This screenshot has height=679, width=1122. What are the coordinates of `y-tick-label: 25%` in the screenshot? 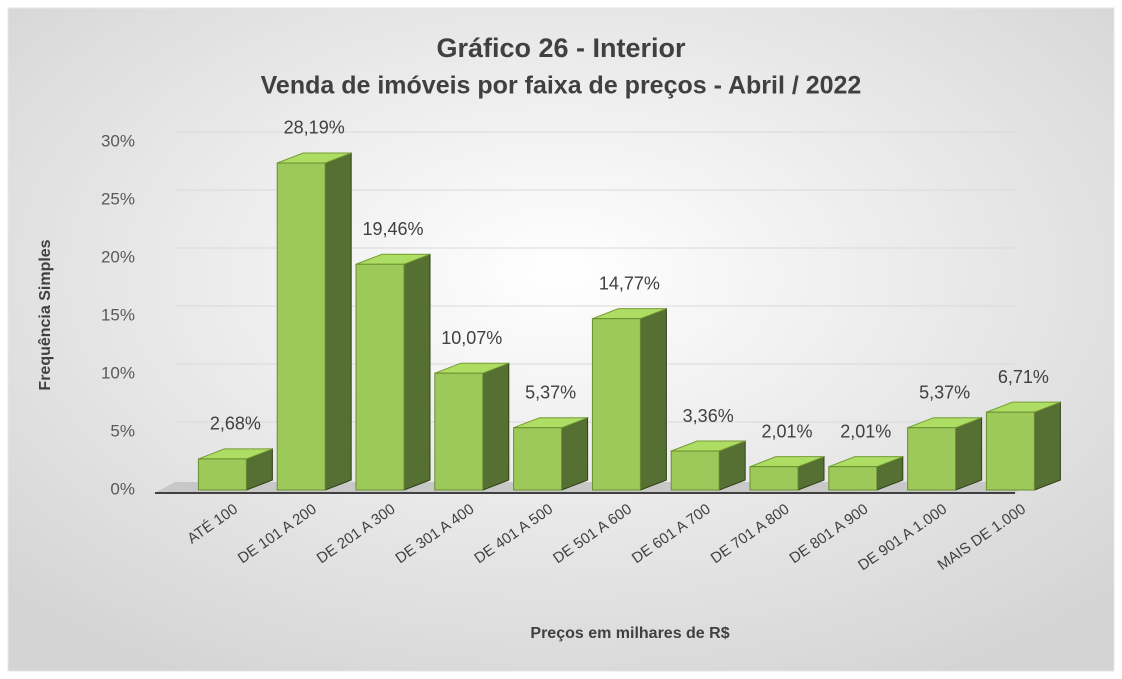 It's located at (118, 198).